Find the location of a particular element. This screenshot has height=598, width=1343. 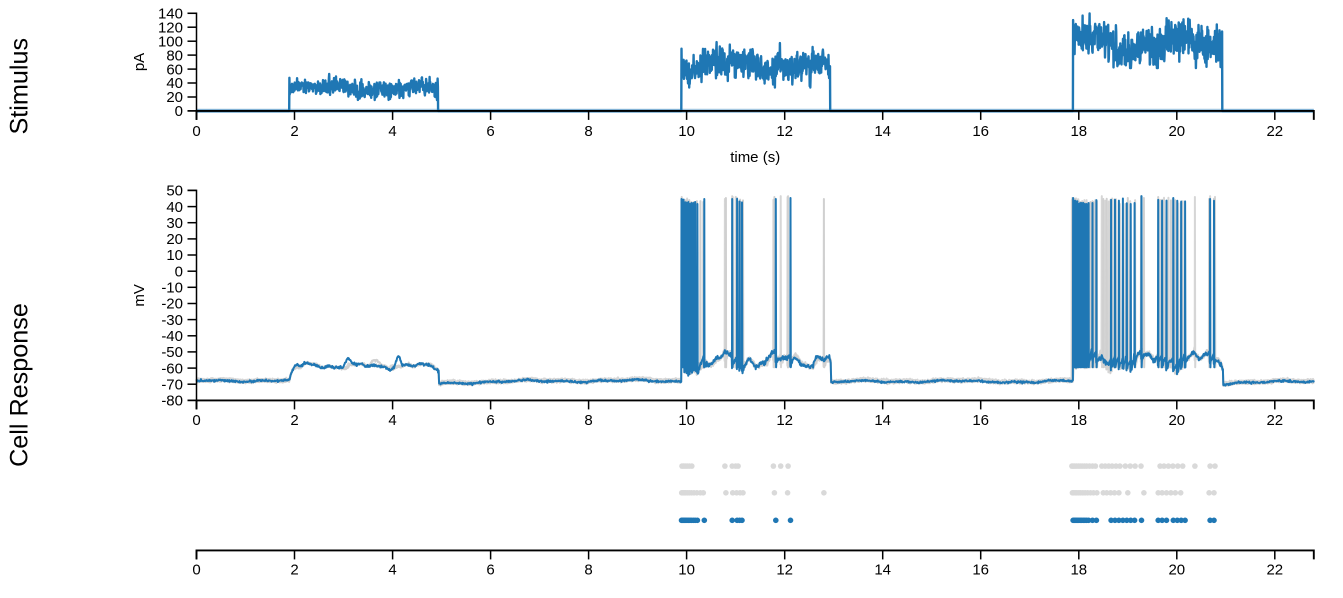

svg-text: pA is located at coordinates (139, 62).